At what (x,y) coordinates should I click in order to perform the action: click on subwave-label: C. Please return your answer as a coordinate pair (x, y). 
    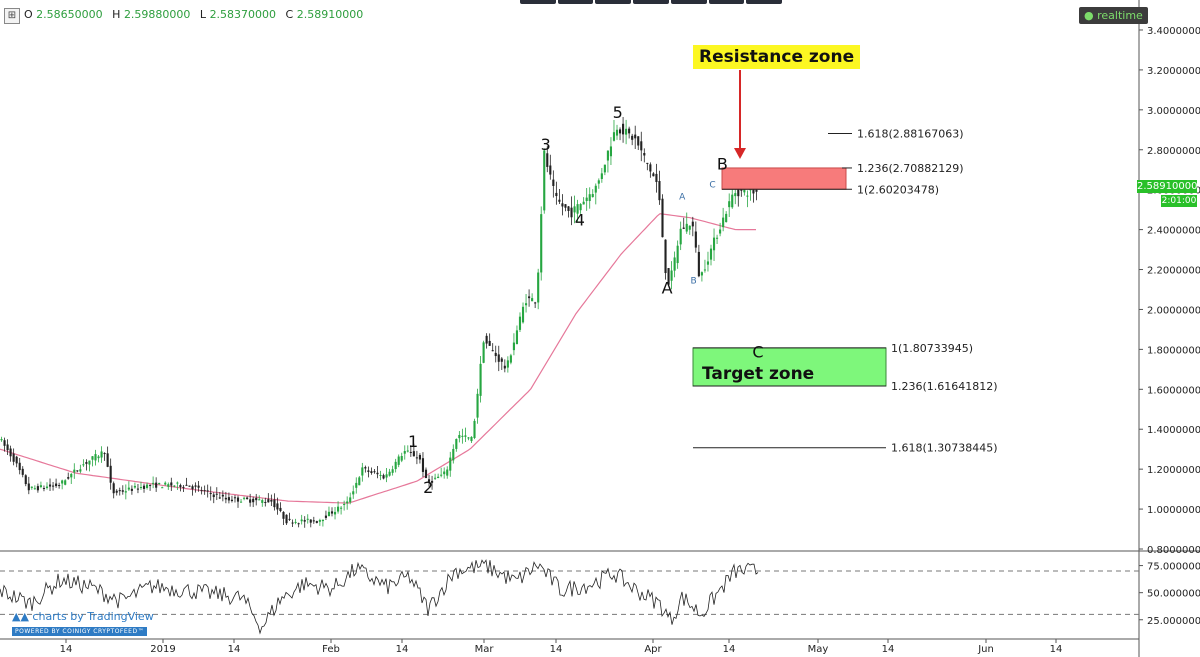
    Looking at the image, I should click on (712, 186).